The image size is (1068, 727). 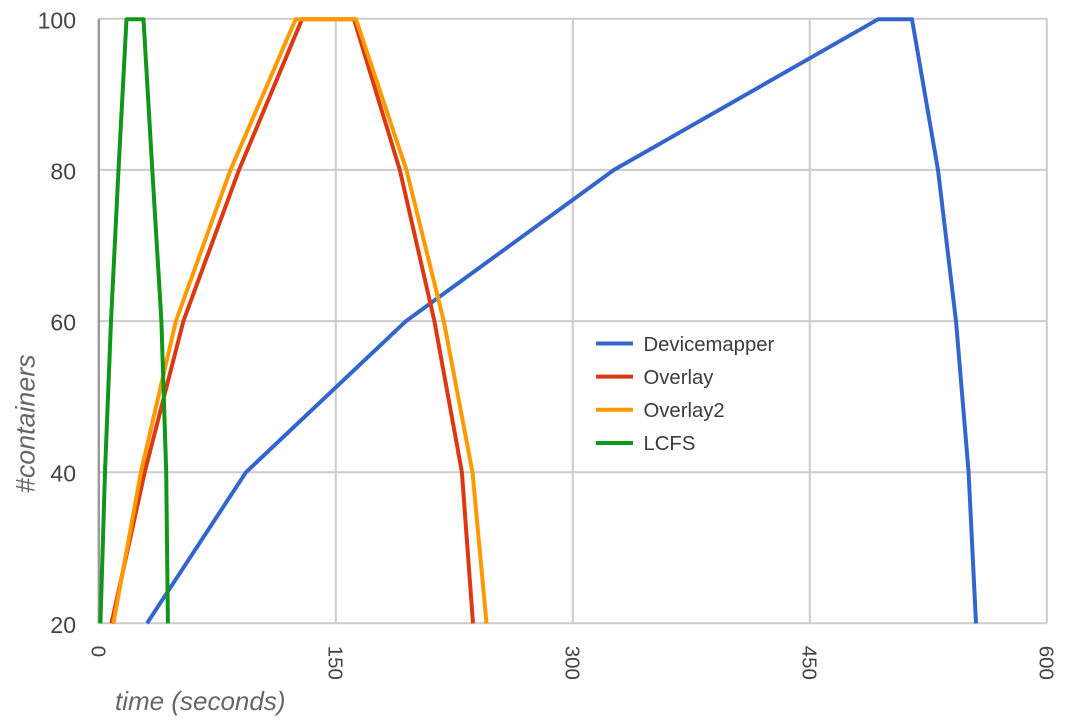 What do you see at coordinates (335, 663) in the screenshot?
I see `svg-text: 150` at bounding box center [335, 663].